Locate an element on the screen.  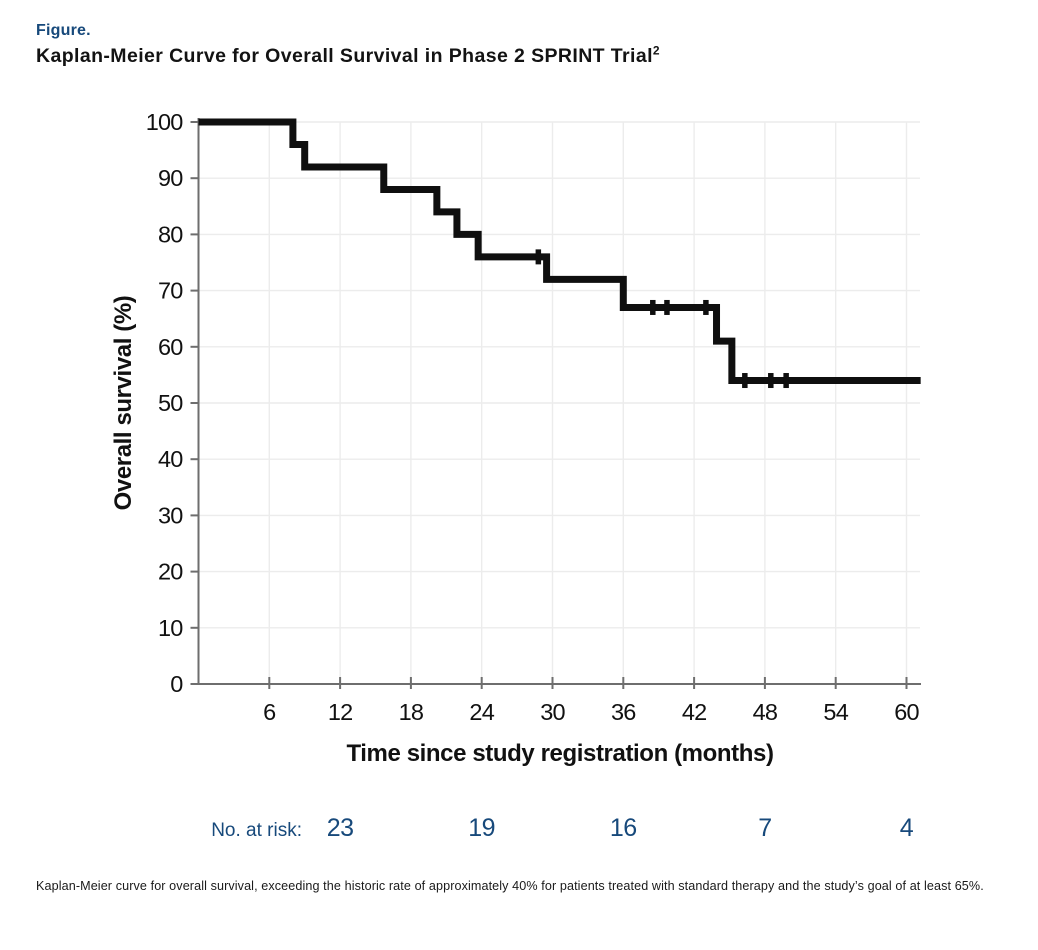
x-tick-label: 54 is located at coordinates (835, 712).